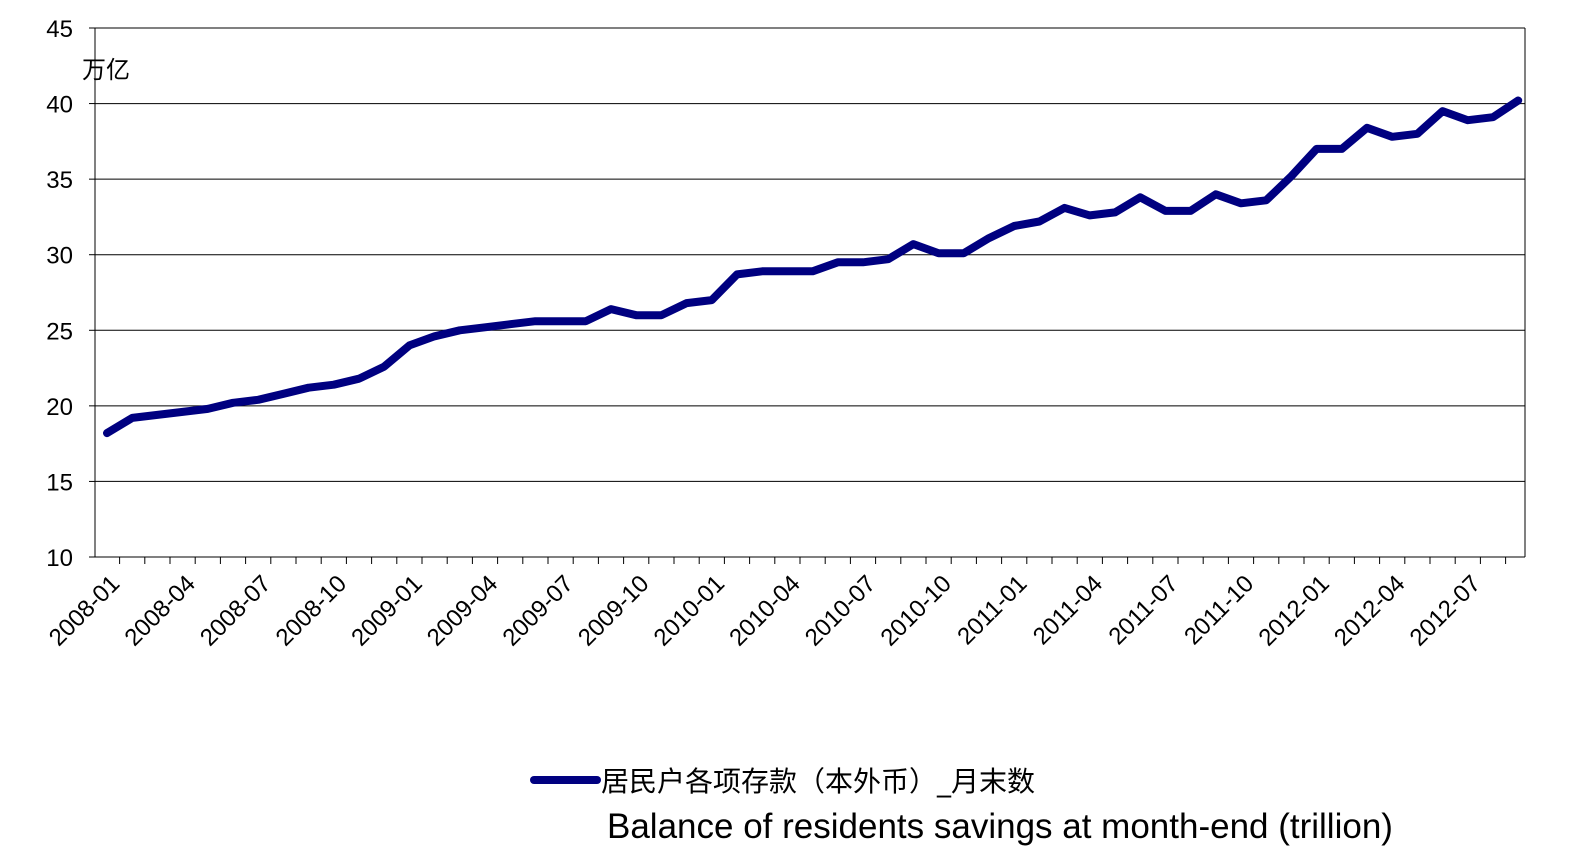  I want to click on legend-label: 居民户各项存款（本外币）_月末数, so click(818, 781).